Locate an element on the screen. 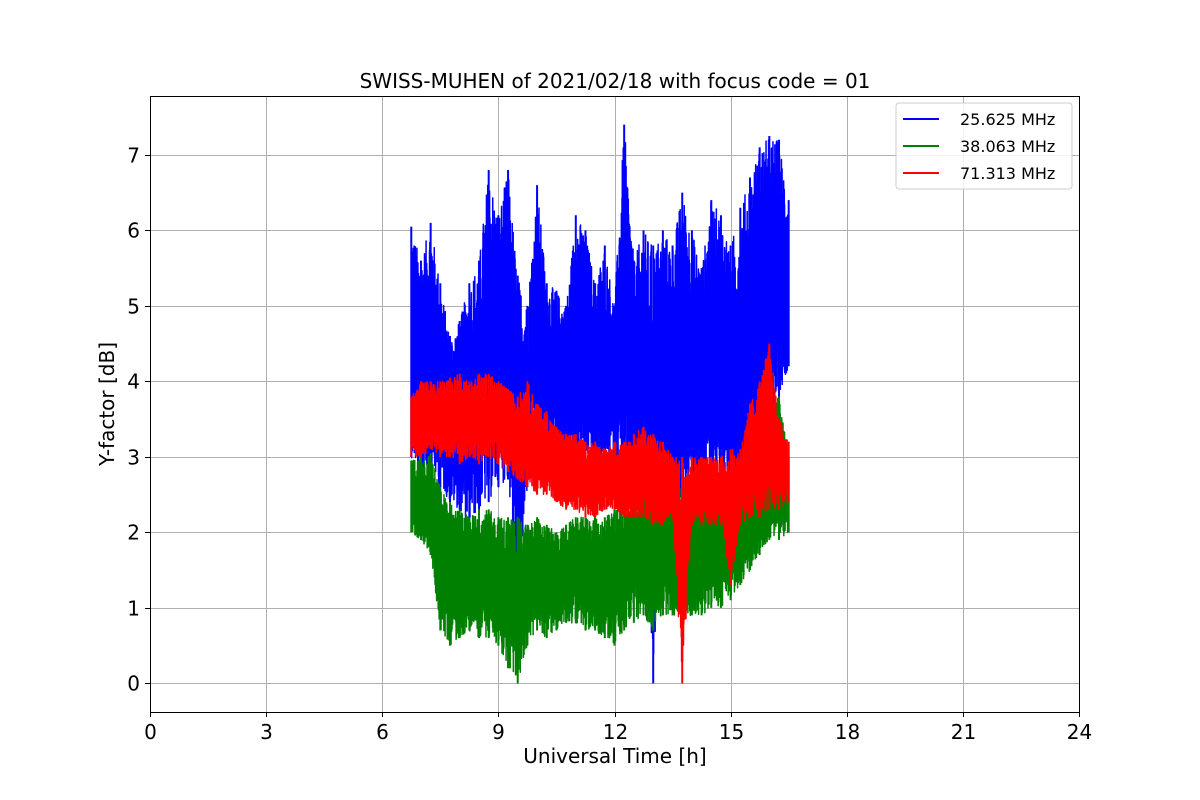  y-tick-label: 7 is located at coordinates (133, 156).